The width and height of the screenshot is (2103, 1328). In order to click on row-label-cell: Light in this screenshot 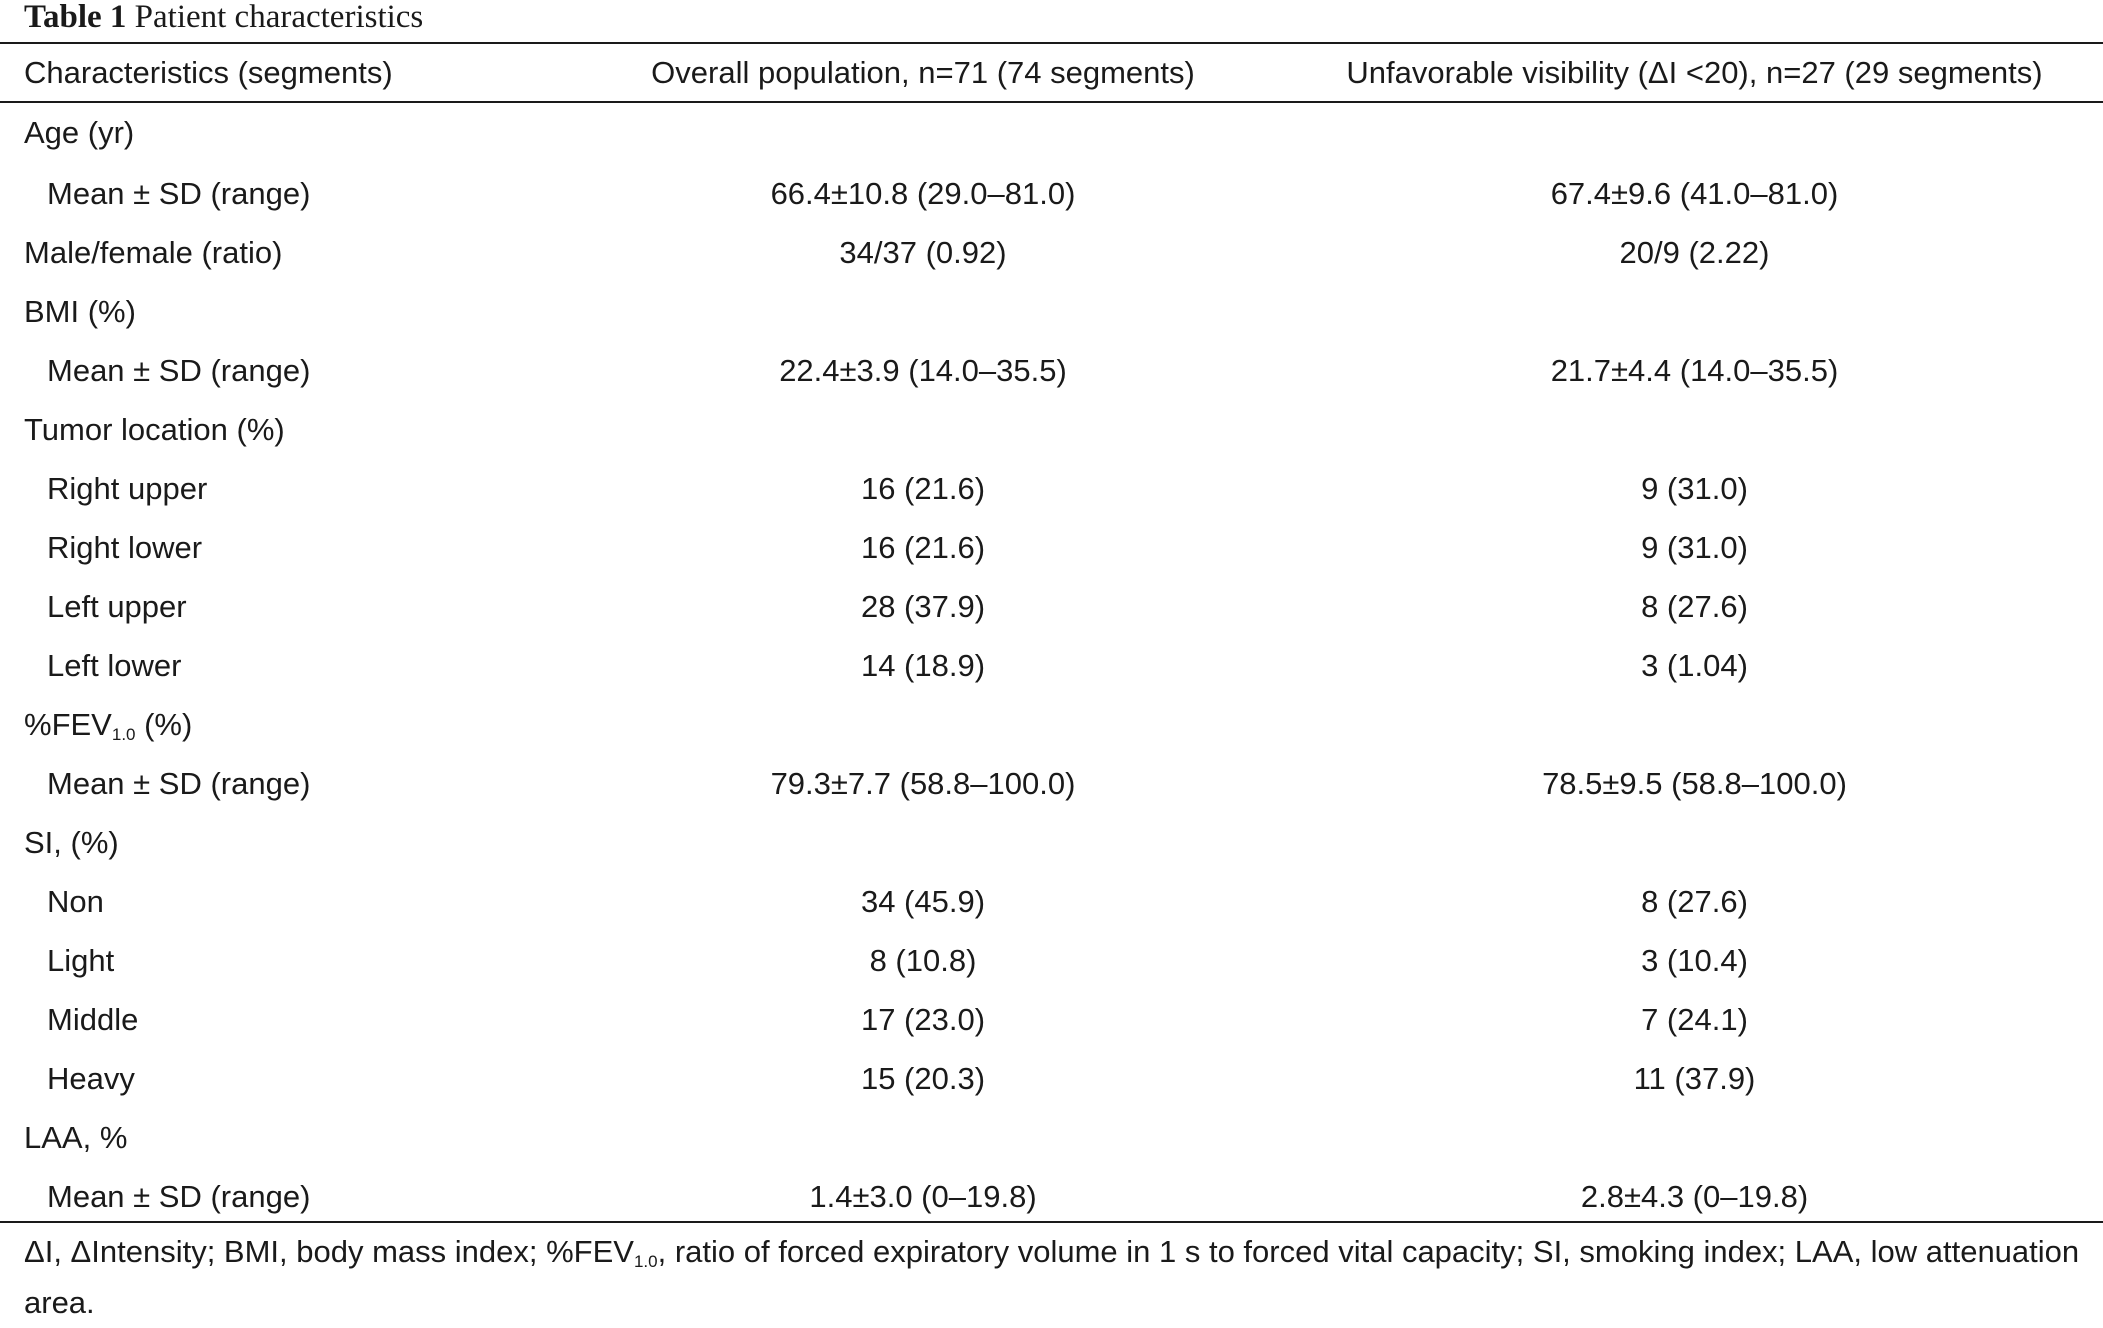, I will do `click(280, 960)`.